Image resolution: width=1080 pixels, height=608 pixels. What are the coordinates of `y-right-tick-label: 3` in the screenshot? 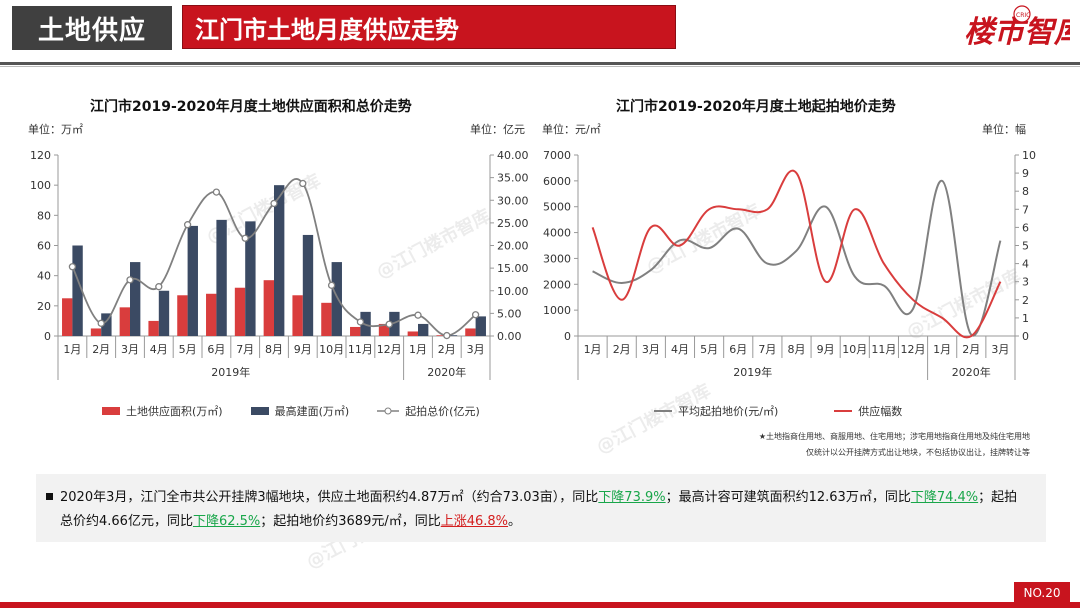 It's located at (1025, 282).